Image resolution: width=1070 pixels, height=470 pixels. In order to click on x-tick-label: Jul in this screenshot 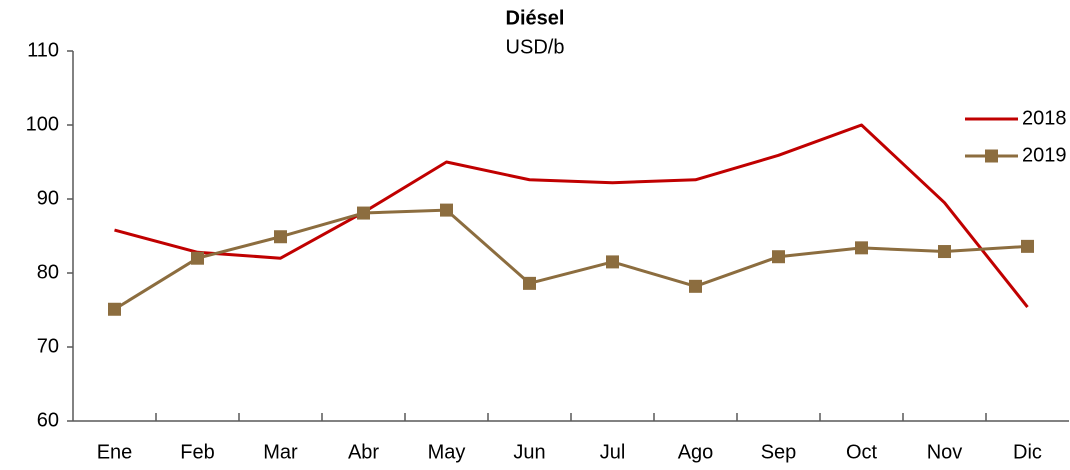, I will do `click(613, 452)`.